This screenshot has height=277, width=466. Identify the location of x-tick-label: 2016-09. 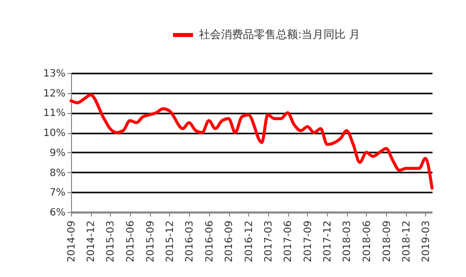
(230, 241).